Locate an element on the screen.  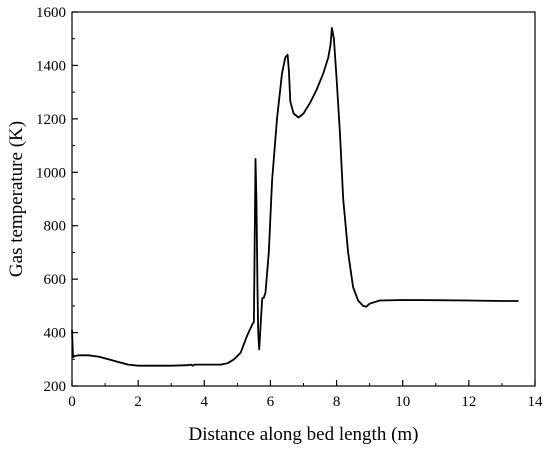
y-tick-label: 1600 is located at coordinates (51, 13).